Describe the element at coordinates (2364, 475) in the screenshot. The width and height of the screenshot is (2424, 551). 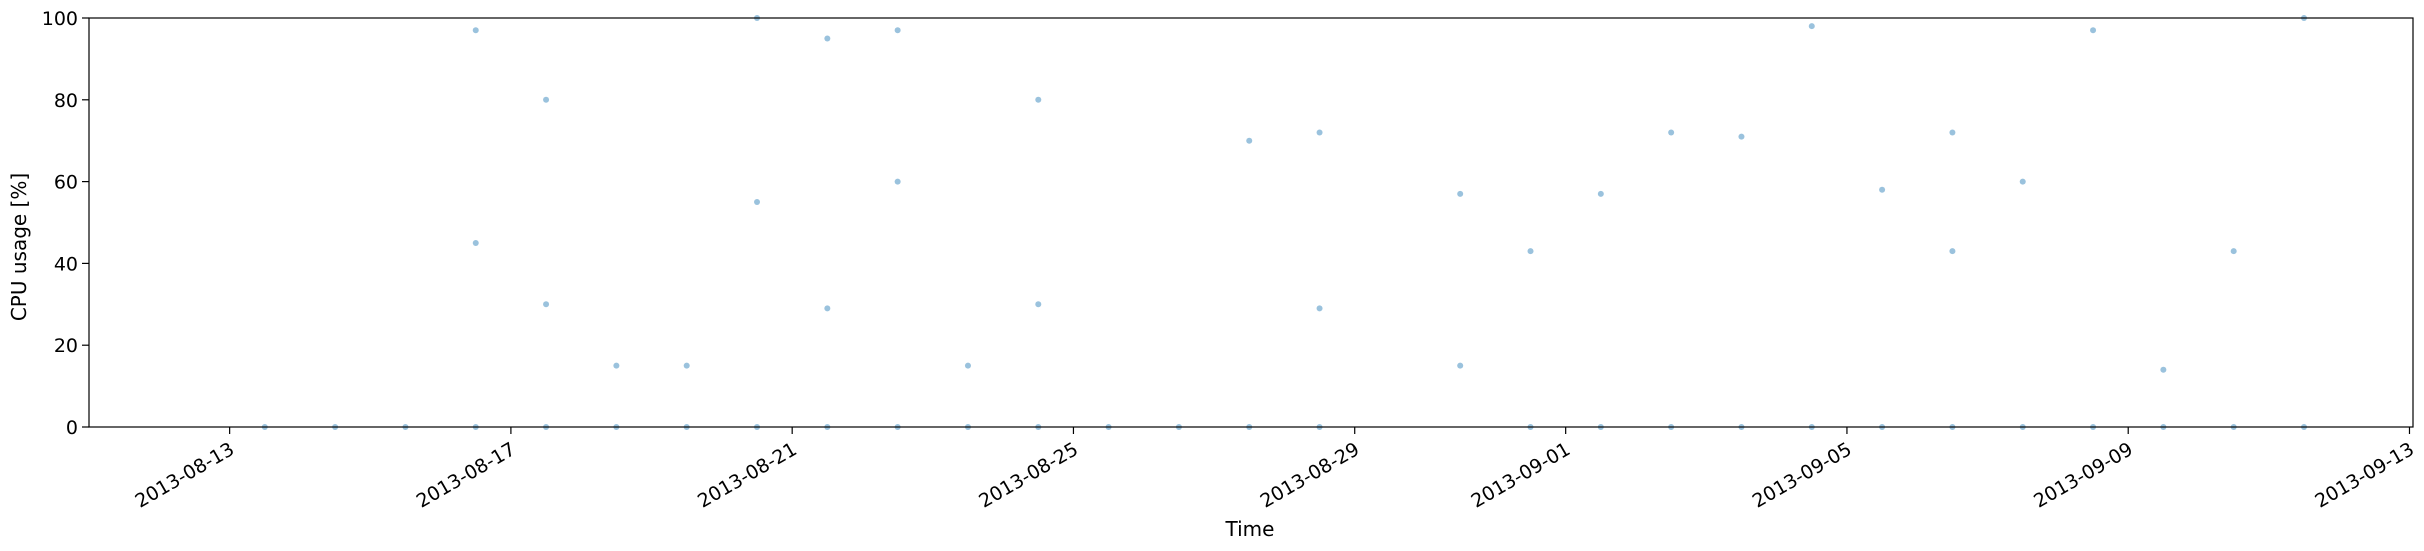
I see `x-tick-label: 2013-09-13` at that location.